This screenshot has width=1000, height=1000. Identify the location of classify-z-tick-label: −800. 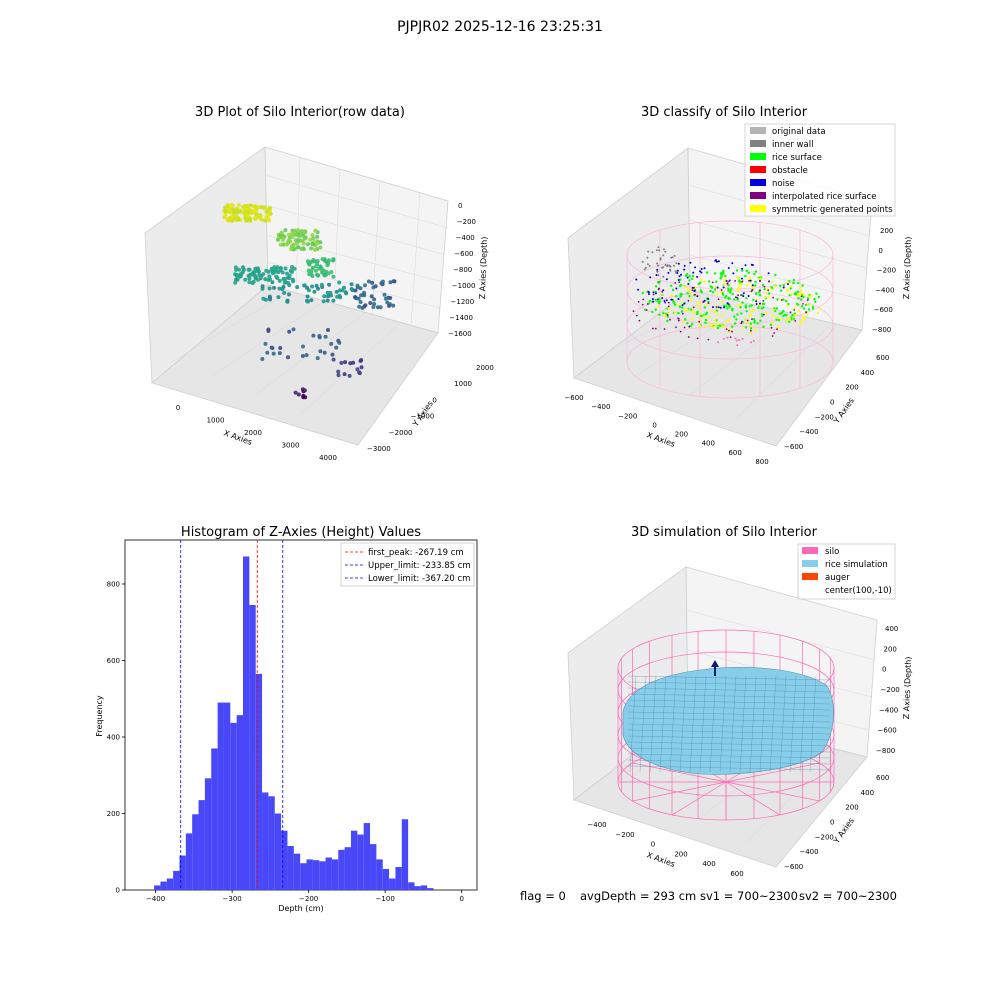
(881, 330).